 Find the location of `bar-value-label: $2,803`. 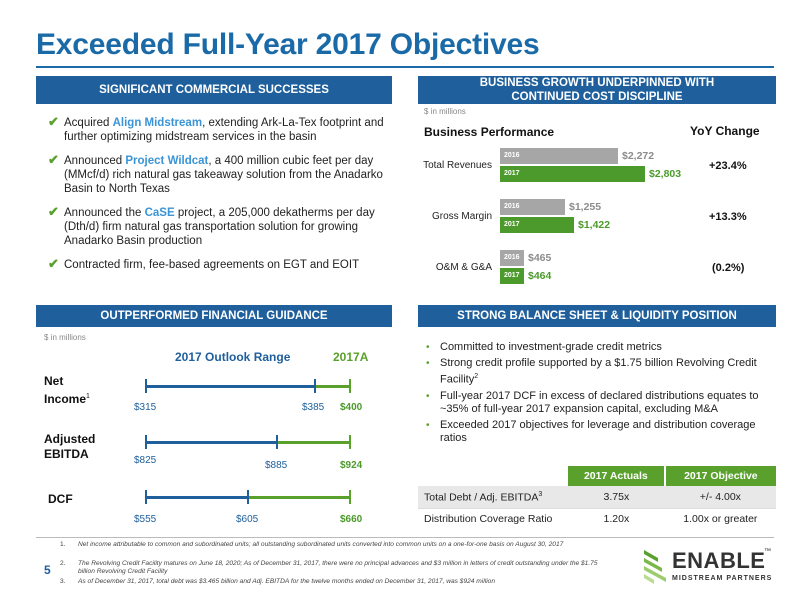

bar-value-label: $2,803 is located at coordinates (665, 174).